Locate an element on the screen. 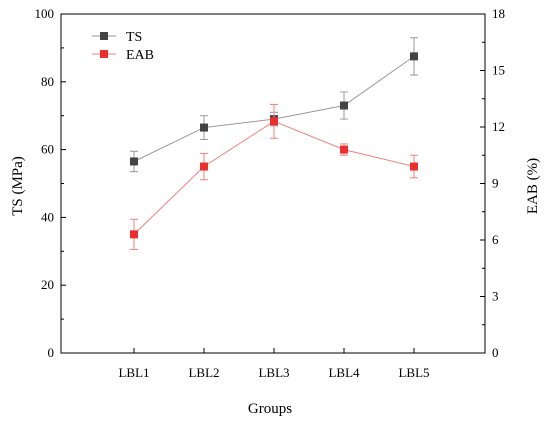  y-right-tick-label: 12 is located at coordinates (498, 126).